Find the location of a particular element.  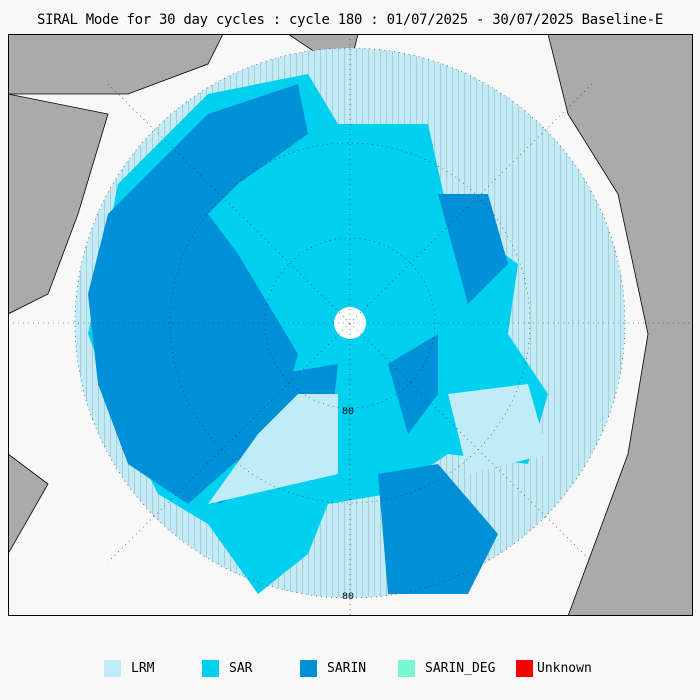

legend-label: SAR is located at coordinates (241, 668).